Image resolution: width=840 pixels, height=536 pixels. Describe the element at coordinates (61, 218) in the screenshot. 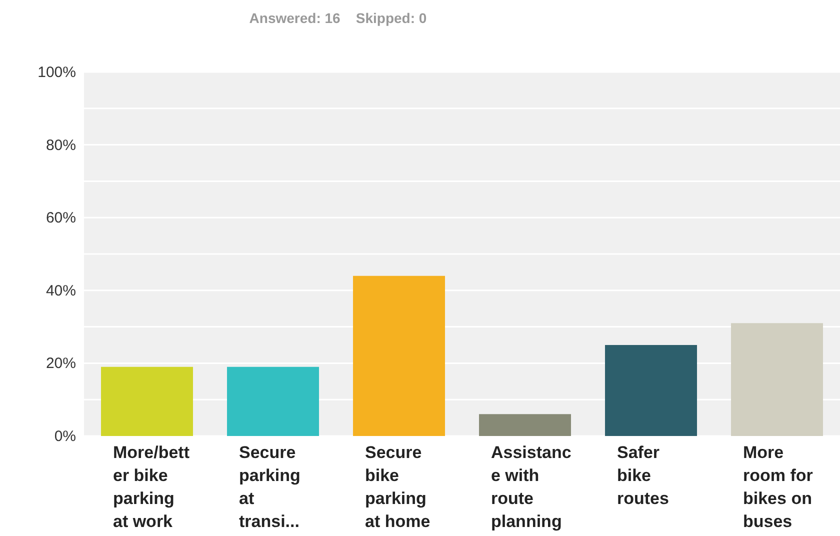

I see `y-tick-label: 60%` at that location.